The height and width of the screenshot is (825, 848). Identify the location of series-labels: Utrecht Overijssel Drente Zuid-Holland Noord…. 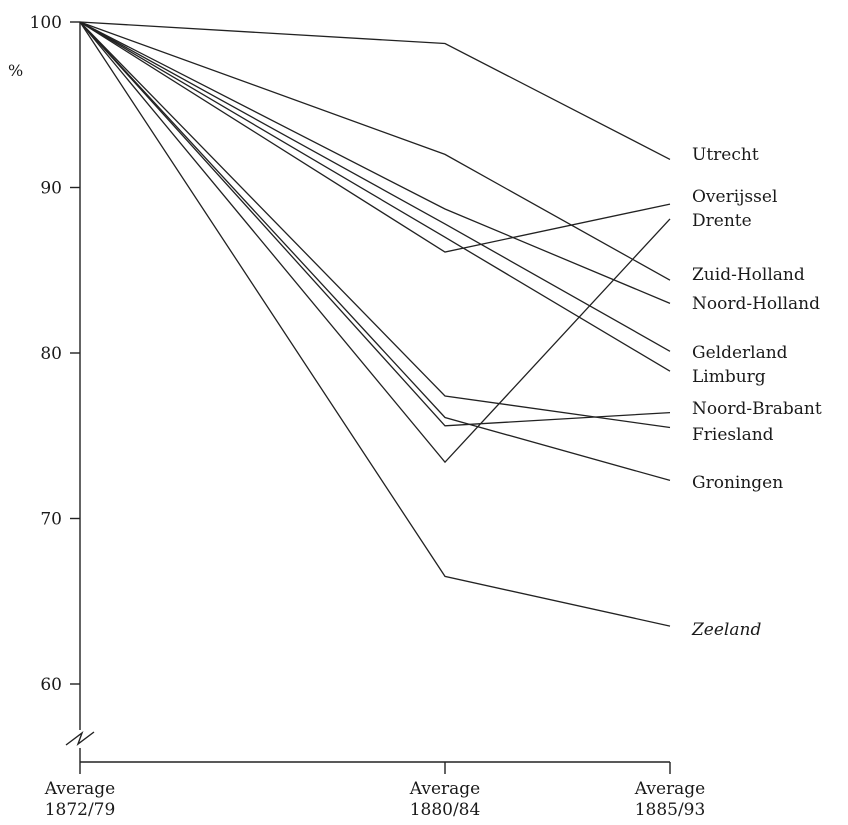
(756, 392).